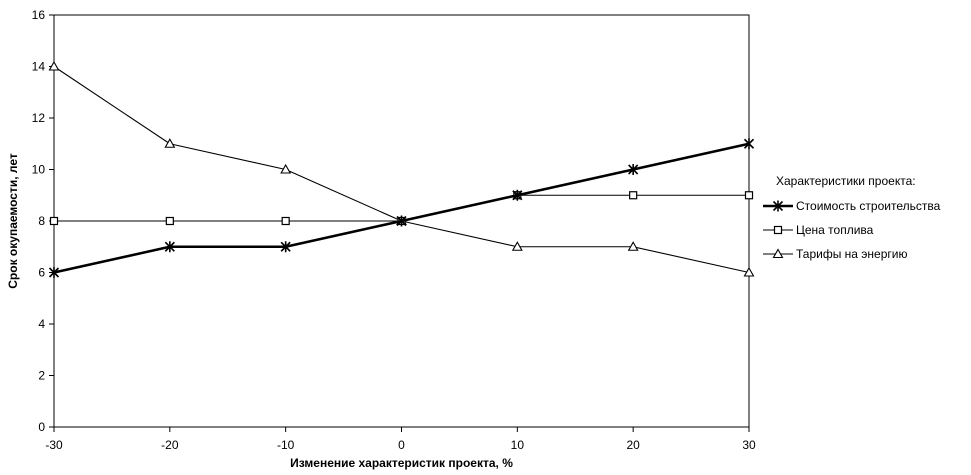 This screenshot has height=475, width=971. I want to click on legend-label: Тарифы на энергию, so click(852, 254).